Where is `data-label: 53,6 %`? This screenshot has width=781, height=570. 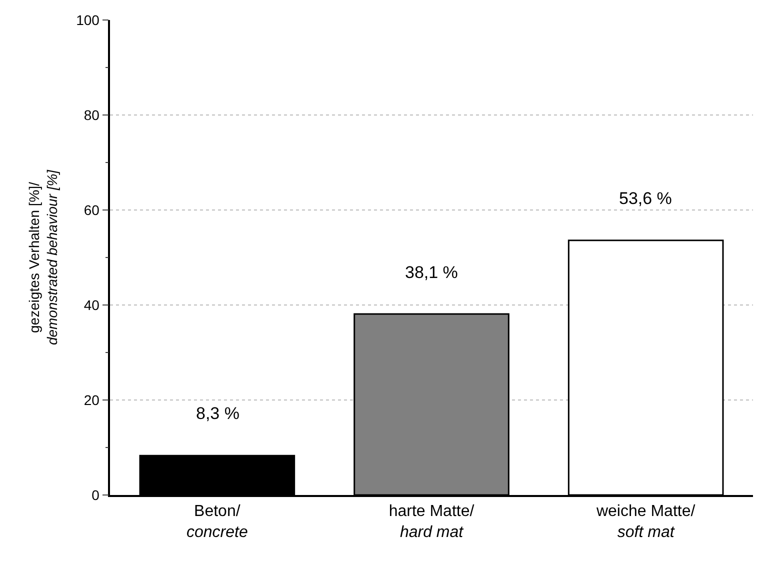 data-label: 53,6 % is located at coordinates (645, 198).